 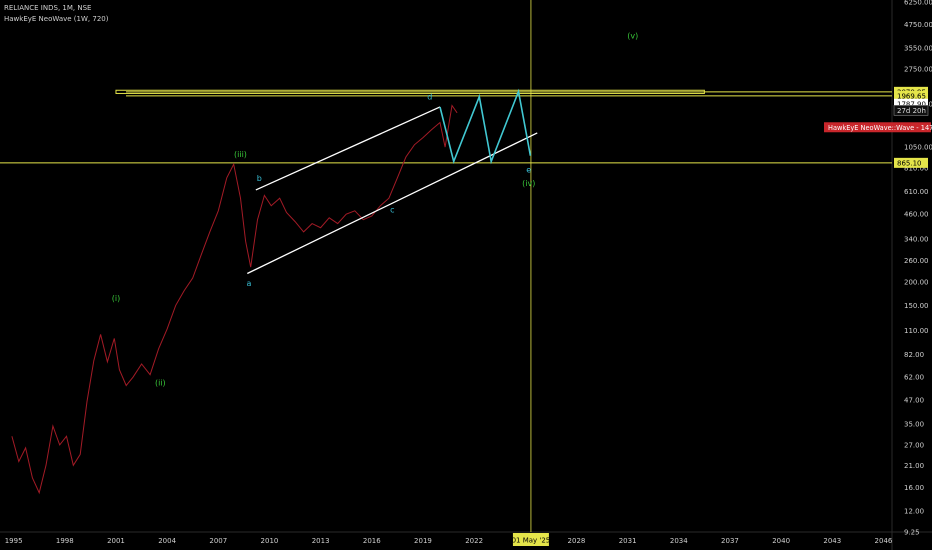 What do you see at coordinates (918, 148) in the screenshot?
I see `y-tick-label: 1050.00` at bounding box center [918, 148].